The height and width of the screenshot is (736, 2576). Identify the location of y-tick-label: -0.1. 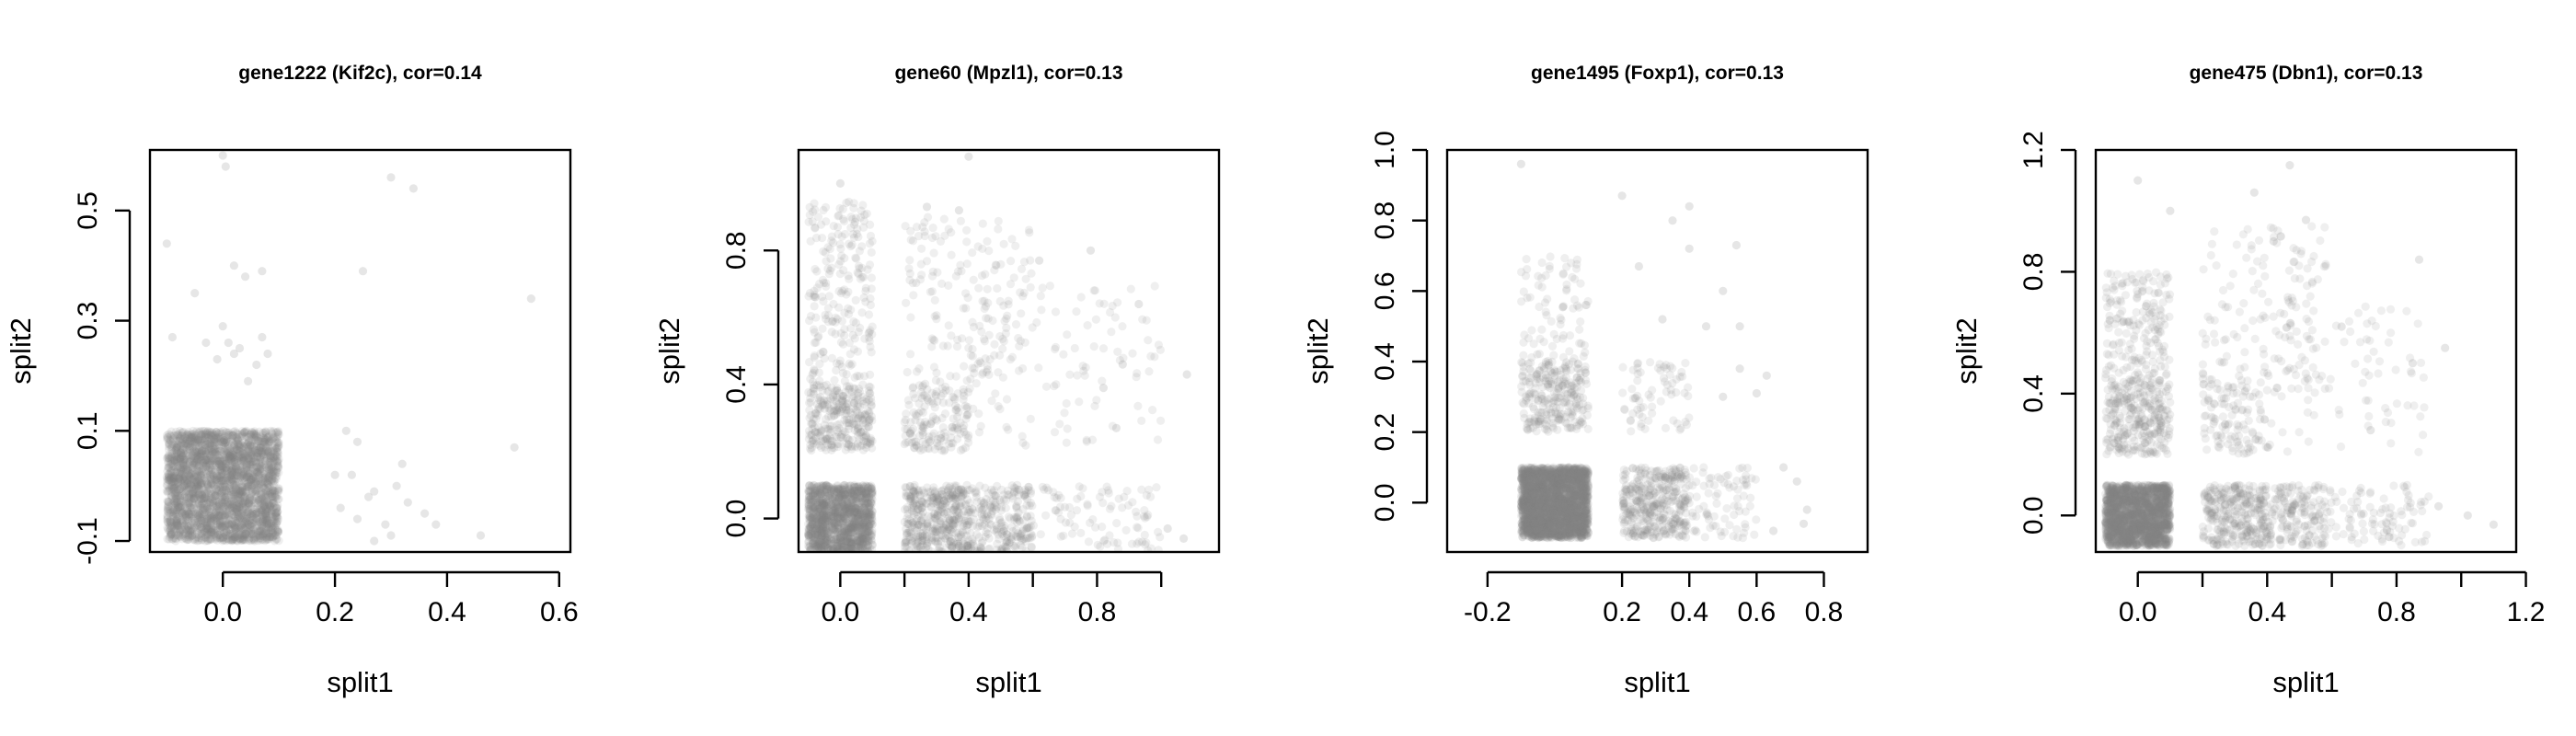
(88, 541).